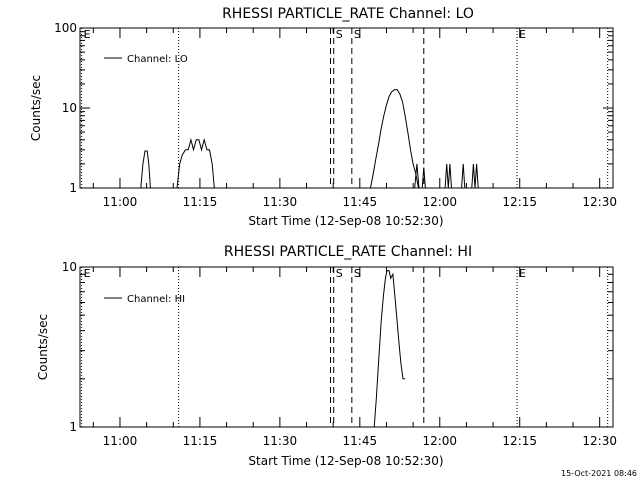 Image resolution: width=640 pixels, height=480 pixels. Describe the element at coordinates (599, 473) in the screenshot. I see `generation-timestamp: 15-Oct-2021 08:46` at that location.